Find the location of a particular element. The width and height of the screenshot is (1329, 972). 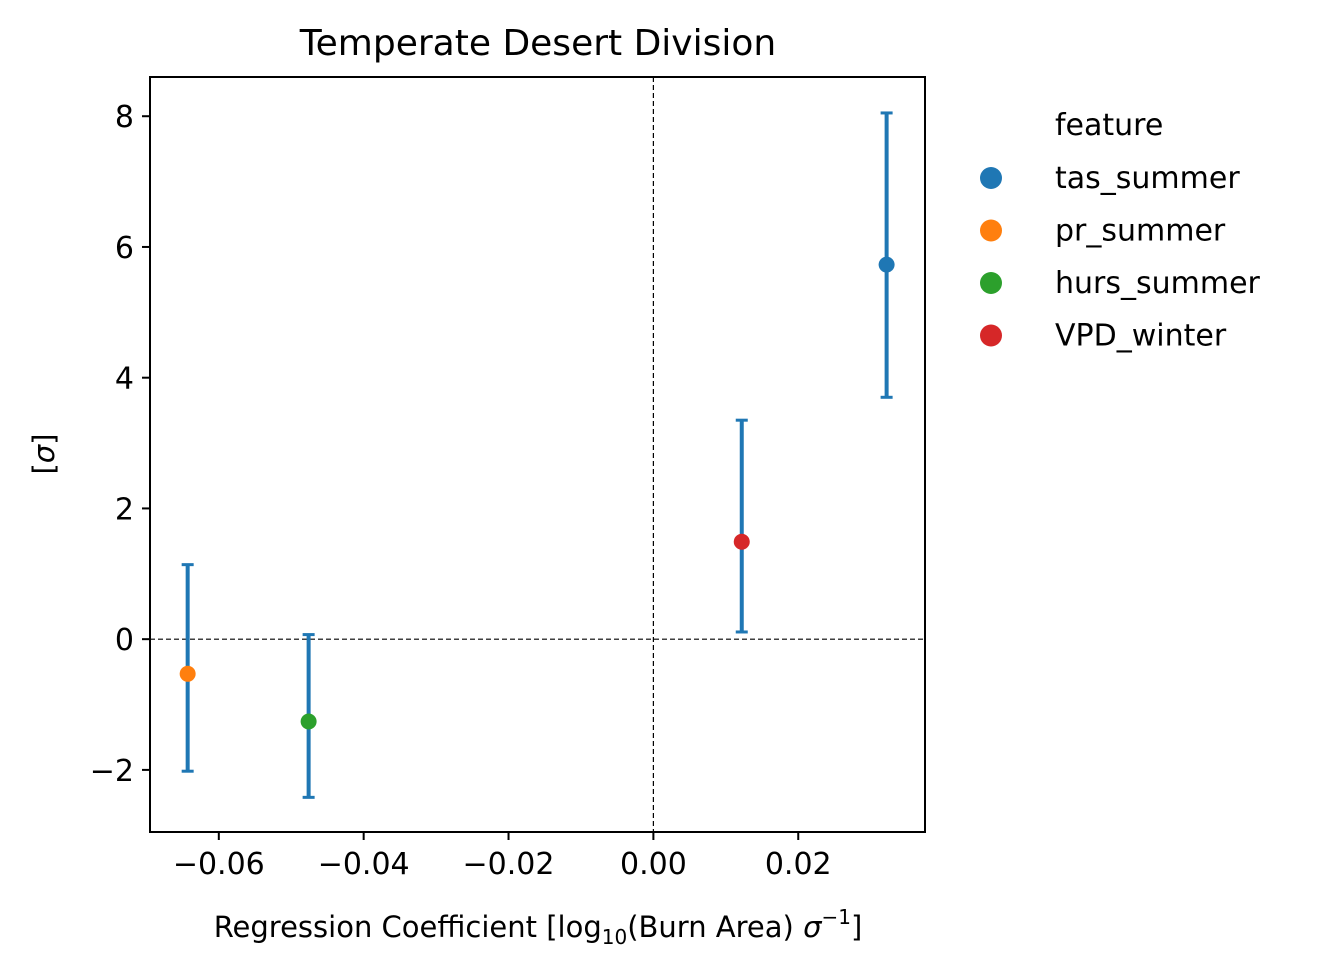

legend-label: pr_summer is located at coordinates (1140, 231).